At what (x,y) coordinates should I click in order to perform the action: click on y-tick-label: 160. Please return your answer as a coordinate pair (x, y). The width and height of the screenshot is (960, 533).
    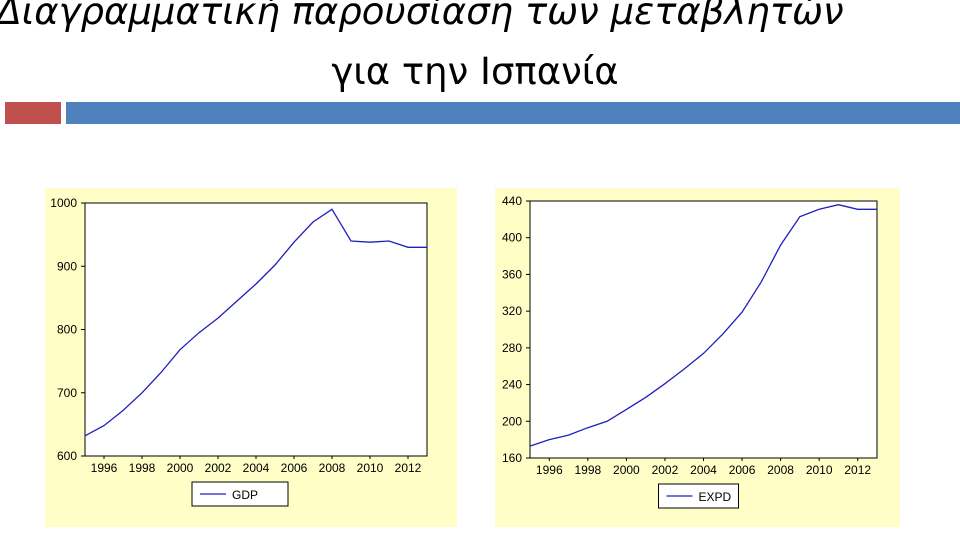
    Looking at the image, I should click on (512, 458).